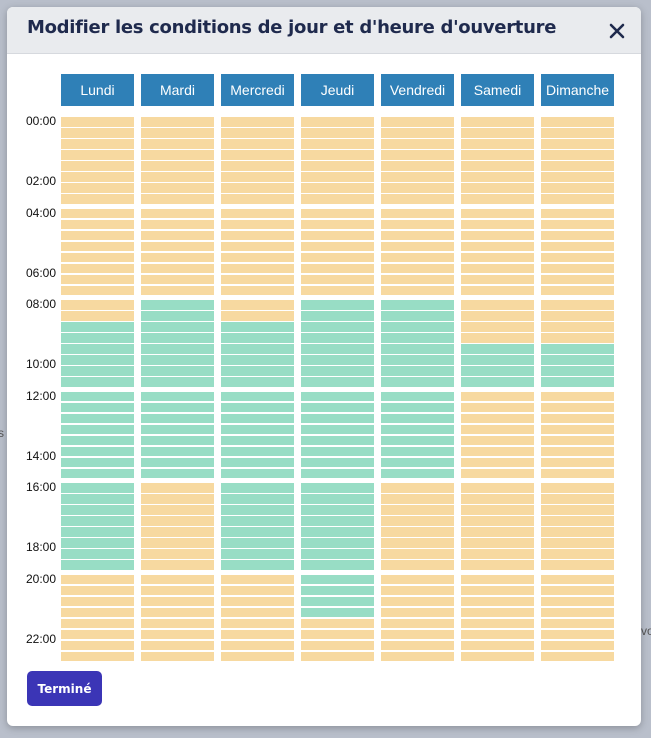 This screenshot has height=738, width=651. I want to click on done-button: Terminé, so click(64, 688).